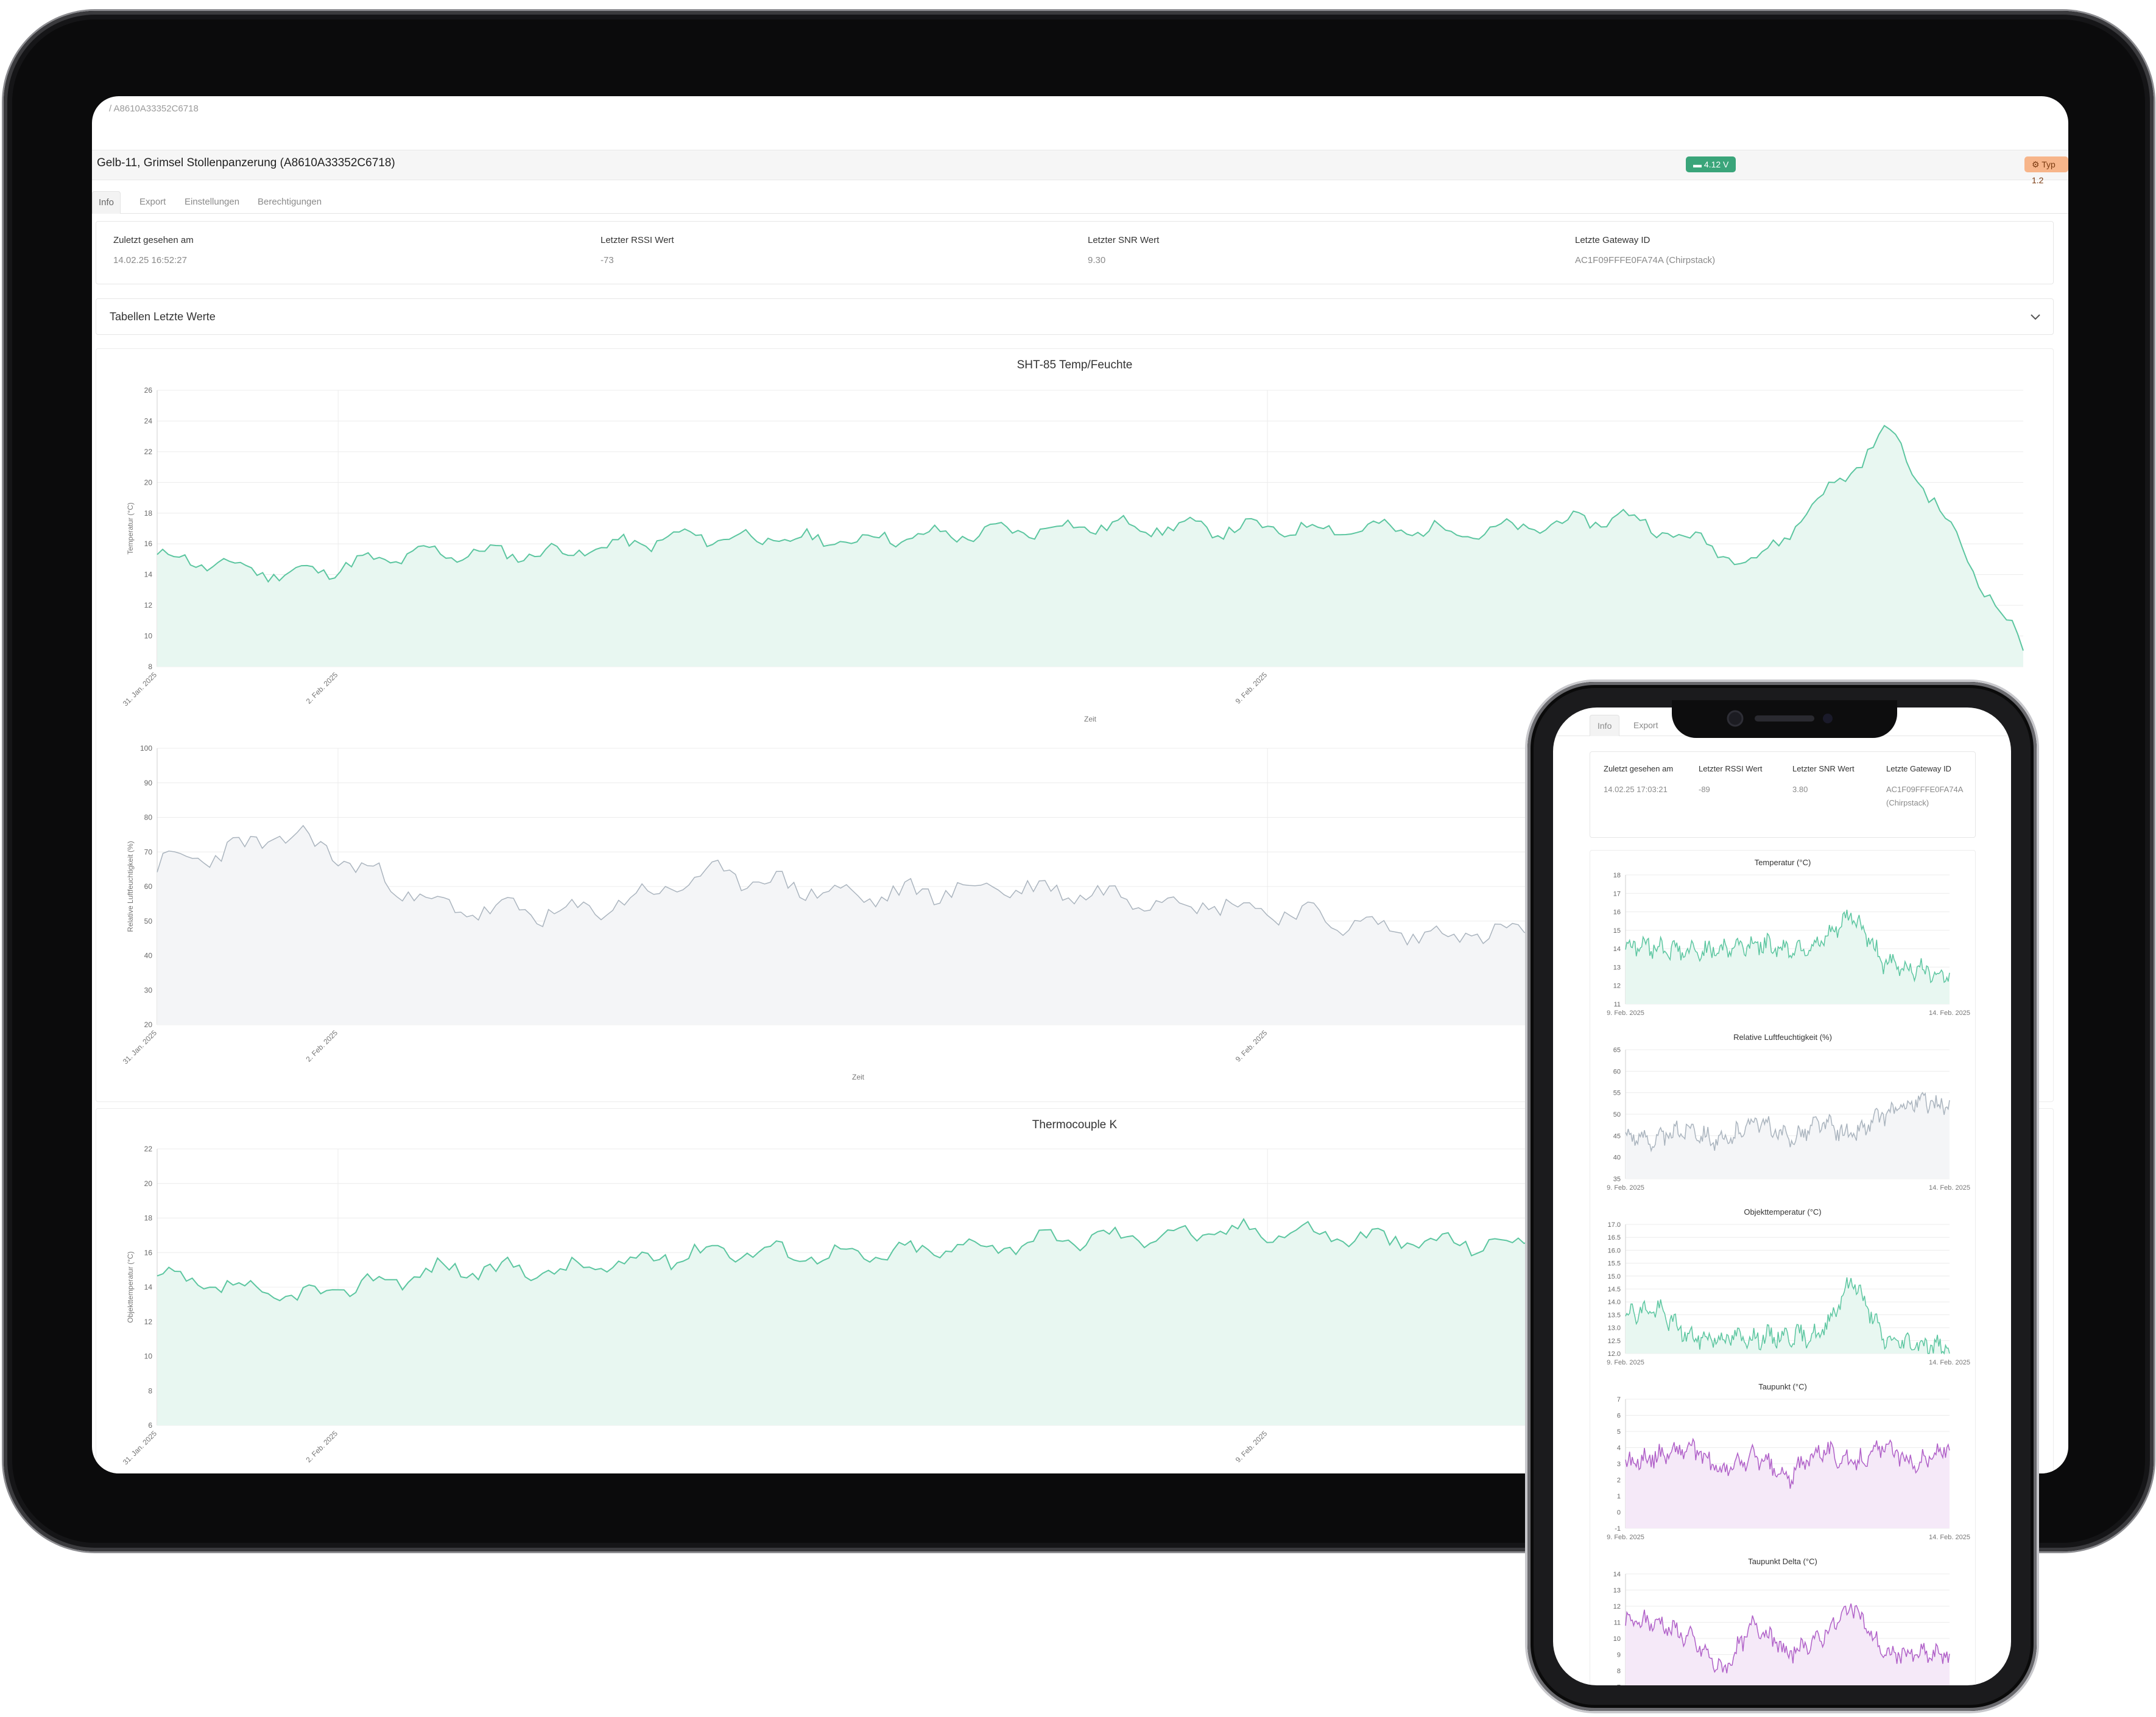 This screenshot has width=2156, height=1717. Describe the element at coordinates (1918, 768) in the screenshot. I see `info-label: Letzte Gateway ID` at that location.